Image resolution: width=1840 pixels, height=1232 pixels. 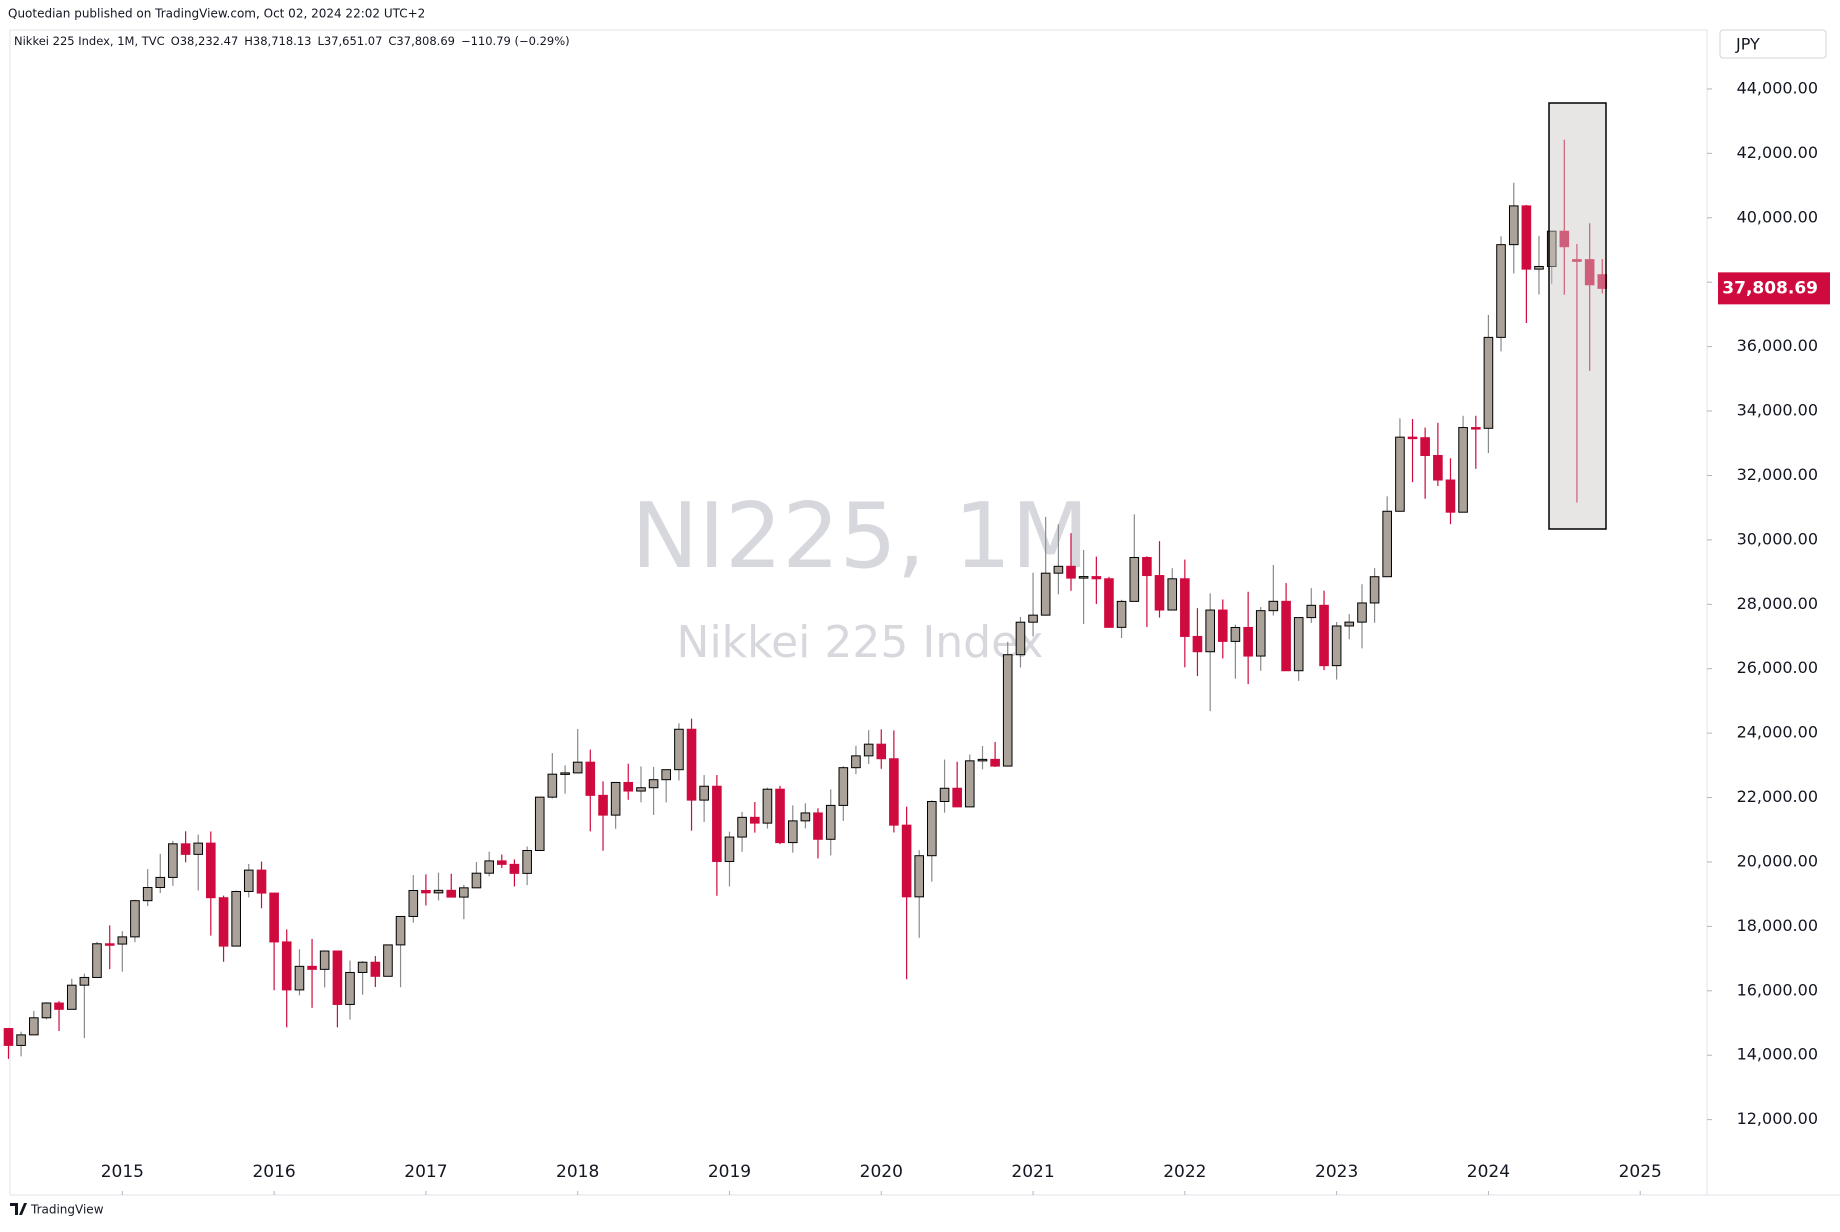 I want to click on y-tick-label: 22,000.00, so click(x=1777, y=796).